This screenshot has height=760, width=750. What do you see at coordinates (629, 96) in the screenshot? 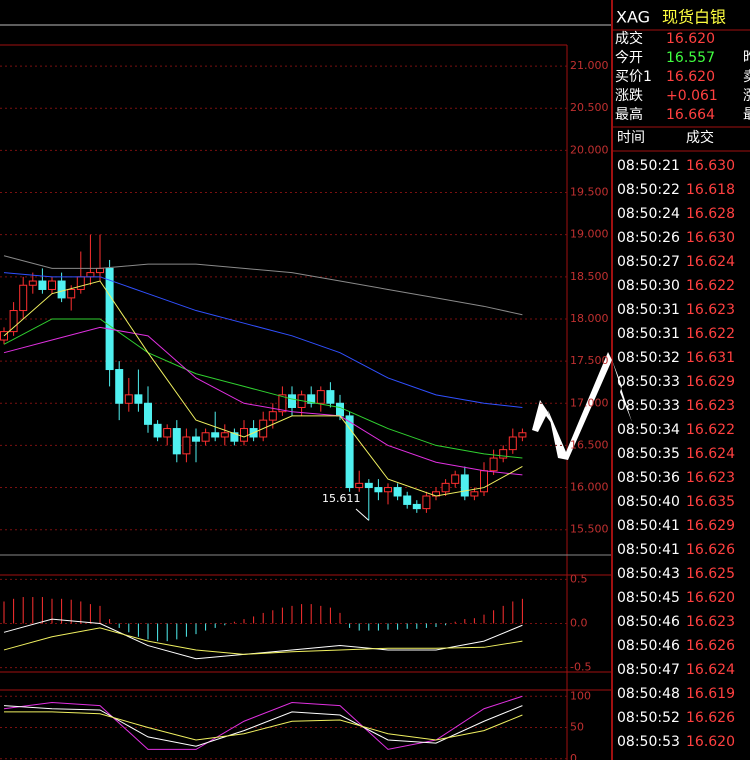
I see `quote-label: 涨跌` at bounding box center [629, 96].